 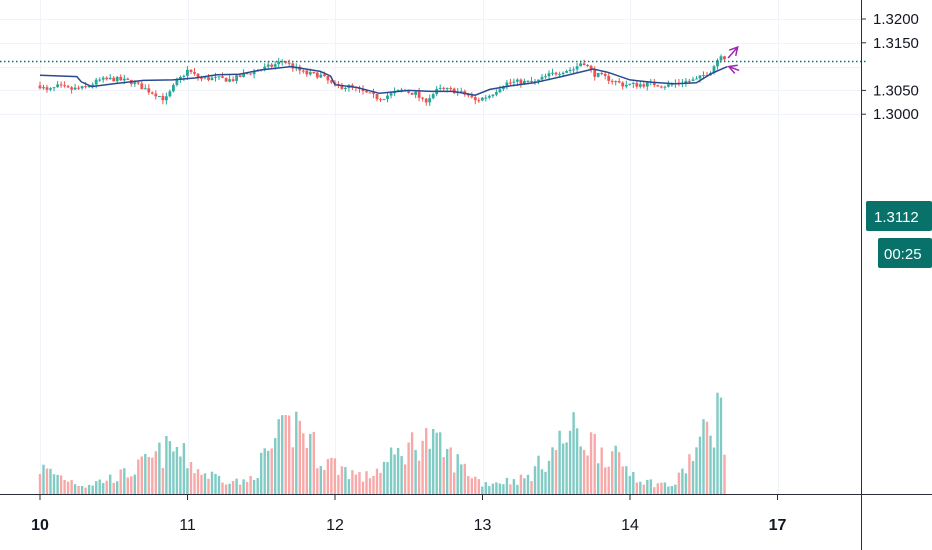 I want to click on price-axis: 1.3200 1.3150 1.3050 1.3000, so click(x=890, y=67).